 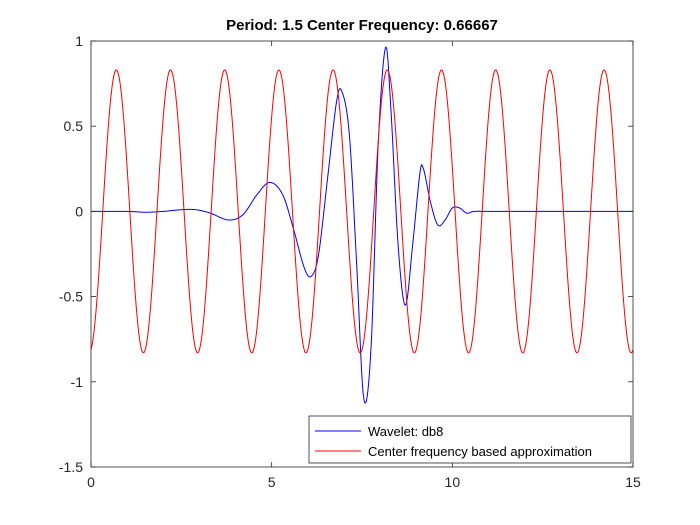 What do you see at coordinates (91, 482) in the screenshot?
I see `x-tick-label: 0` at bounding box center [91, 482].